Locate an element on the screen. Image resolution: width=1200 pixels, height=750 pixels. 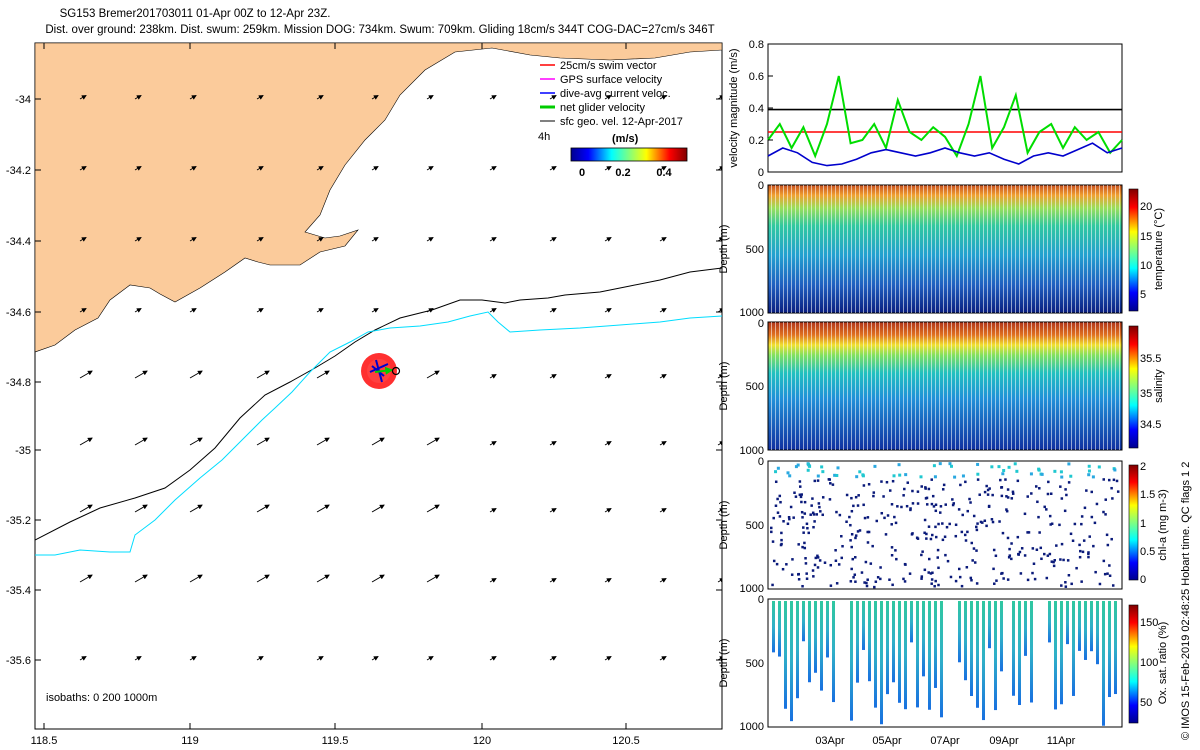
y-tick-label: 0.6 is located at coordinates (756, 77).